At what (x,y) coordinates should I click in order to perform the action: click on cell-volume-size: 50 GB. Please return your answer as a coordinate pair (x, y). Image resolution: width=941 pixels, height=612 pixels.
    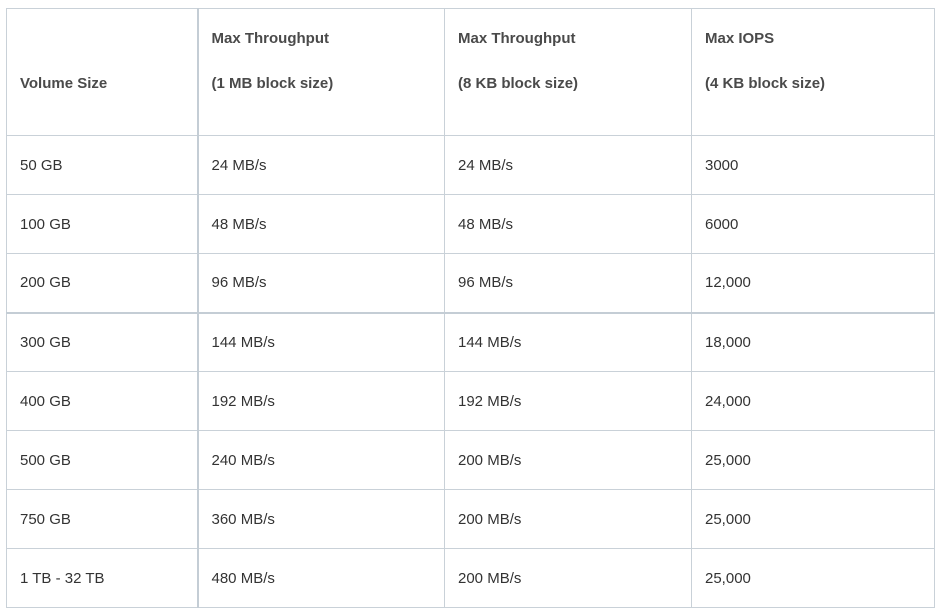
    Looking at the image, I should click on (102, 165).